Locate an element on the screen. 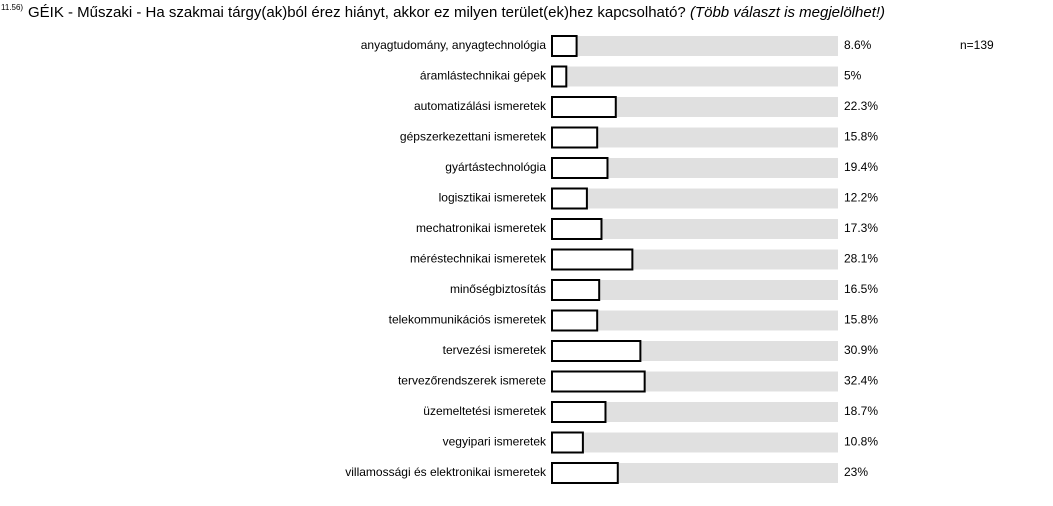 The image size is (1053, 506). value-label: 8.6% is located at coordinates (858, 45).